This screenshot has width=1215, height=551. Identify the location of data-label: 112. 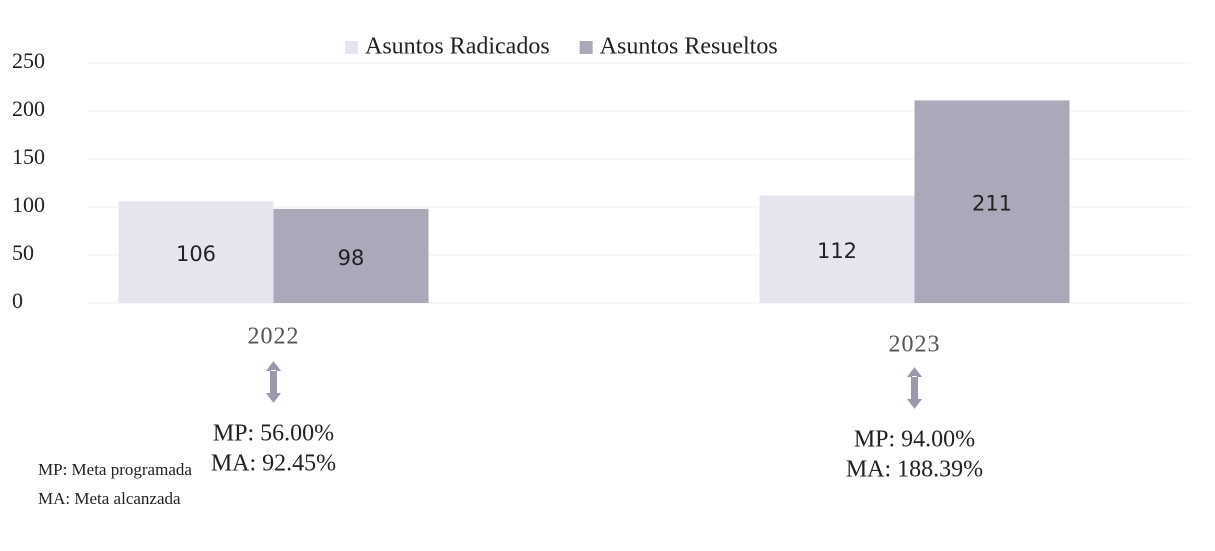
(837, 251).